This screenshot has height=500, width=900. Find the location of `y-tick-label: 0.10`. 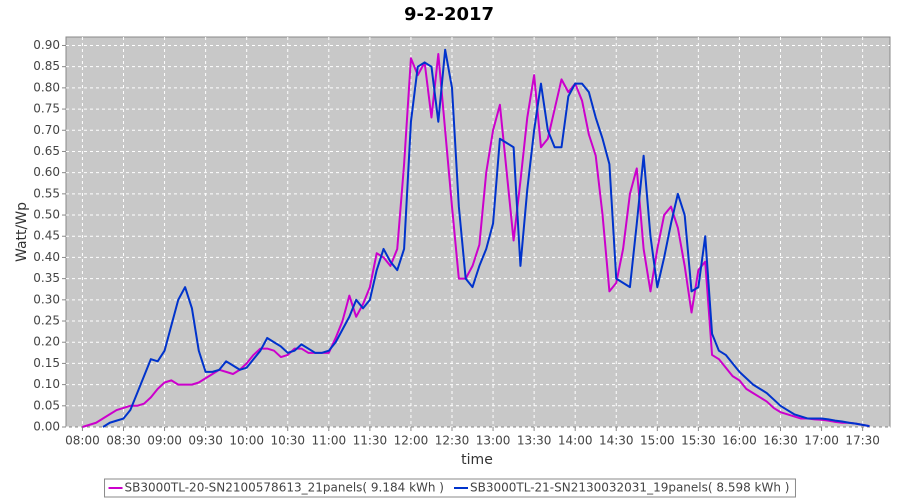

y-tick-label: 0.10 is located at coordinates (46, 384).